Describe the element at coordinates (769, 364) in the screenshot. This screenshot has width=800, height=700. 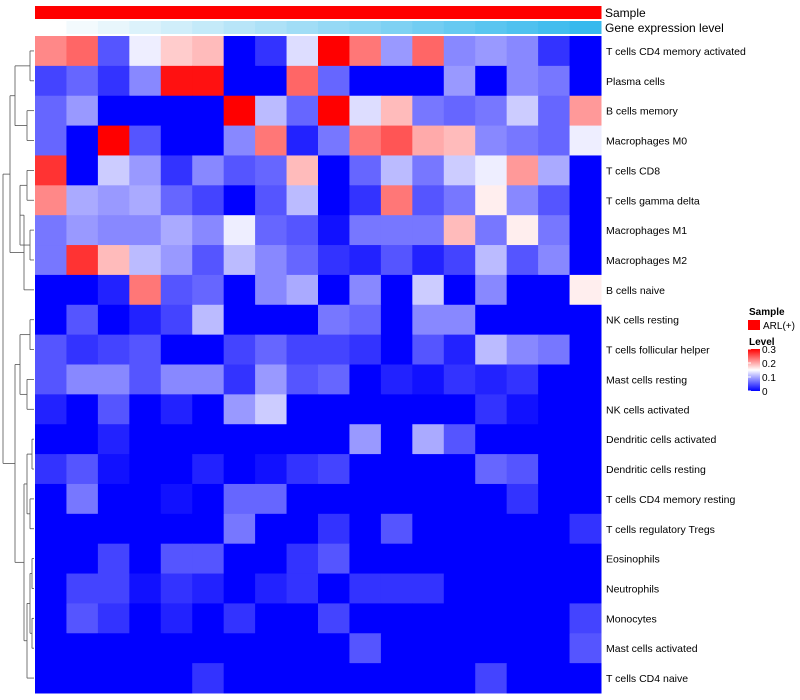
I see `level-tick-label: 0.2` at that location.